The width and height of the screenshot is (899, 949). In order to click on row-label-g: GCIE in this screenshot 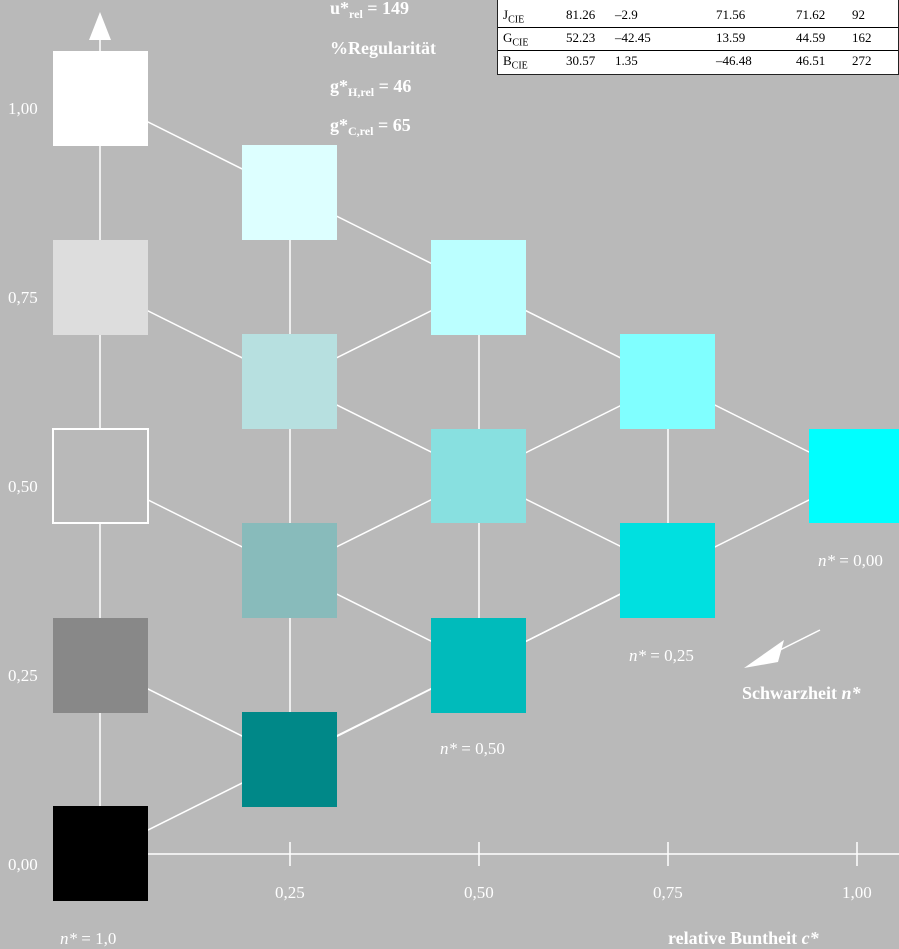, I will do `click(516, 39)`.